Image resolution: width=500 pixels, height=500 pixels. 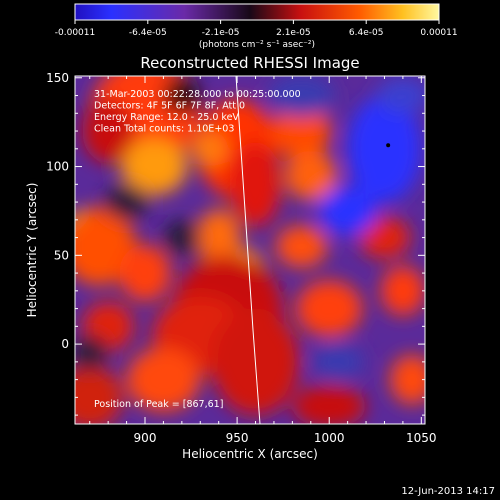 I want to click on colorbar-tick-label: 0.00011, so click(x=438, y=33).